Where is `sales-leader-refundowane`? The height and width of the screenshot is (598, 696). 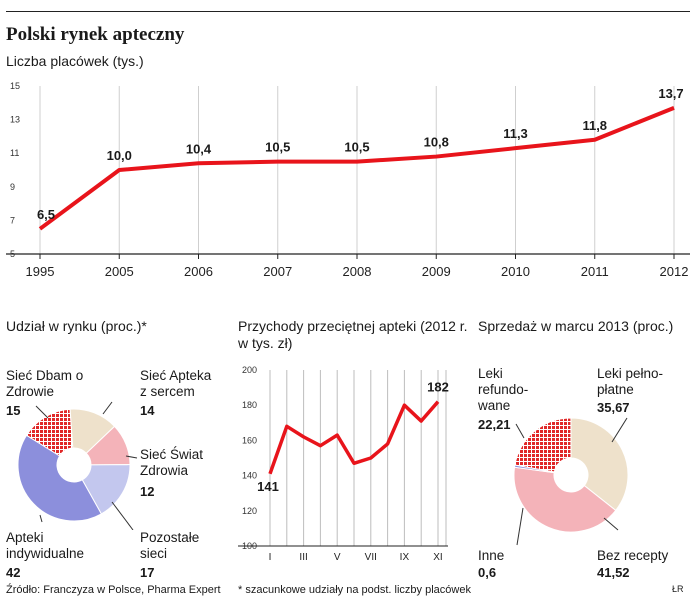
sales-leader-refundowane is located at coordinates (520, 431).